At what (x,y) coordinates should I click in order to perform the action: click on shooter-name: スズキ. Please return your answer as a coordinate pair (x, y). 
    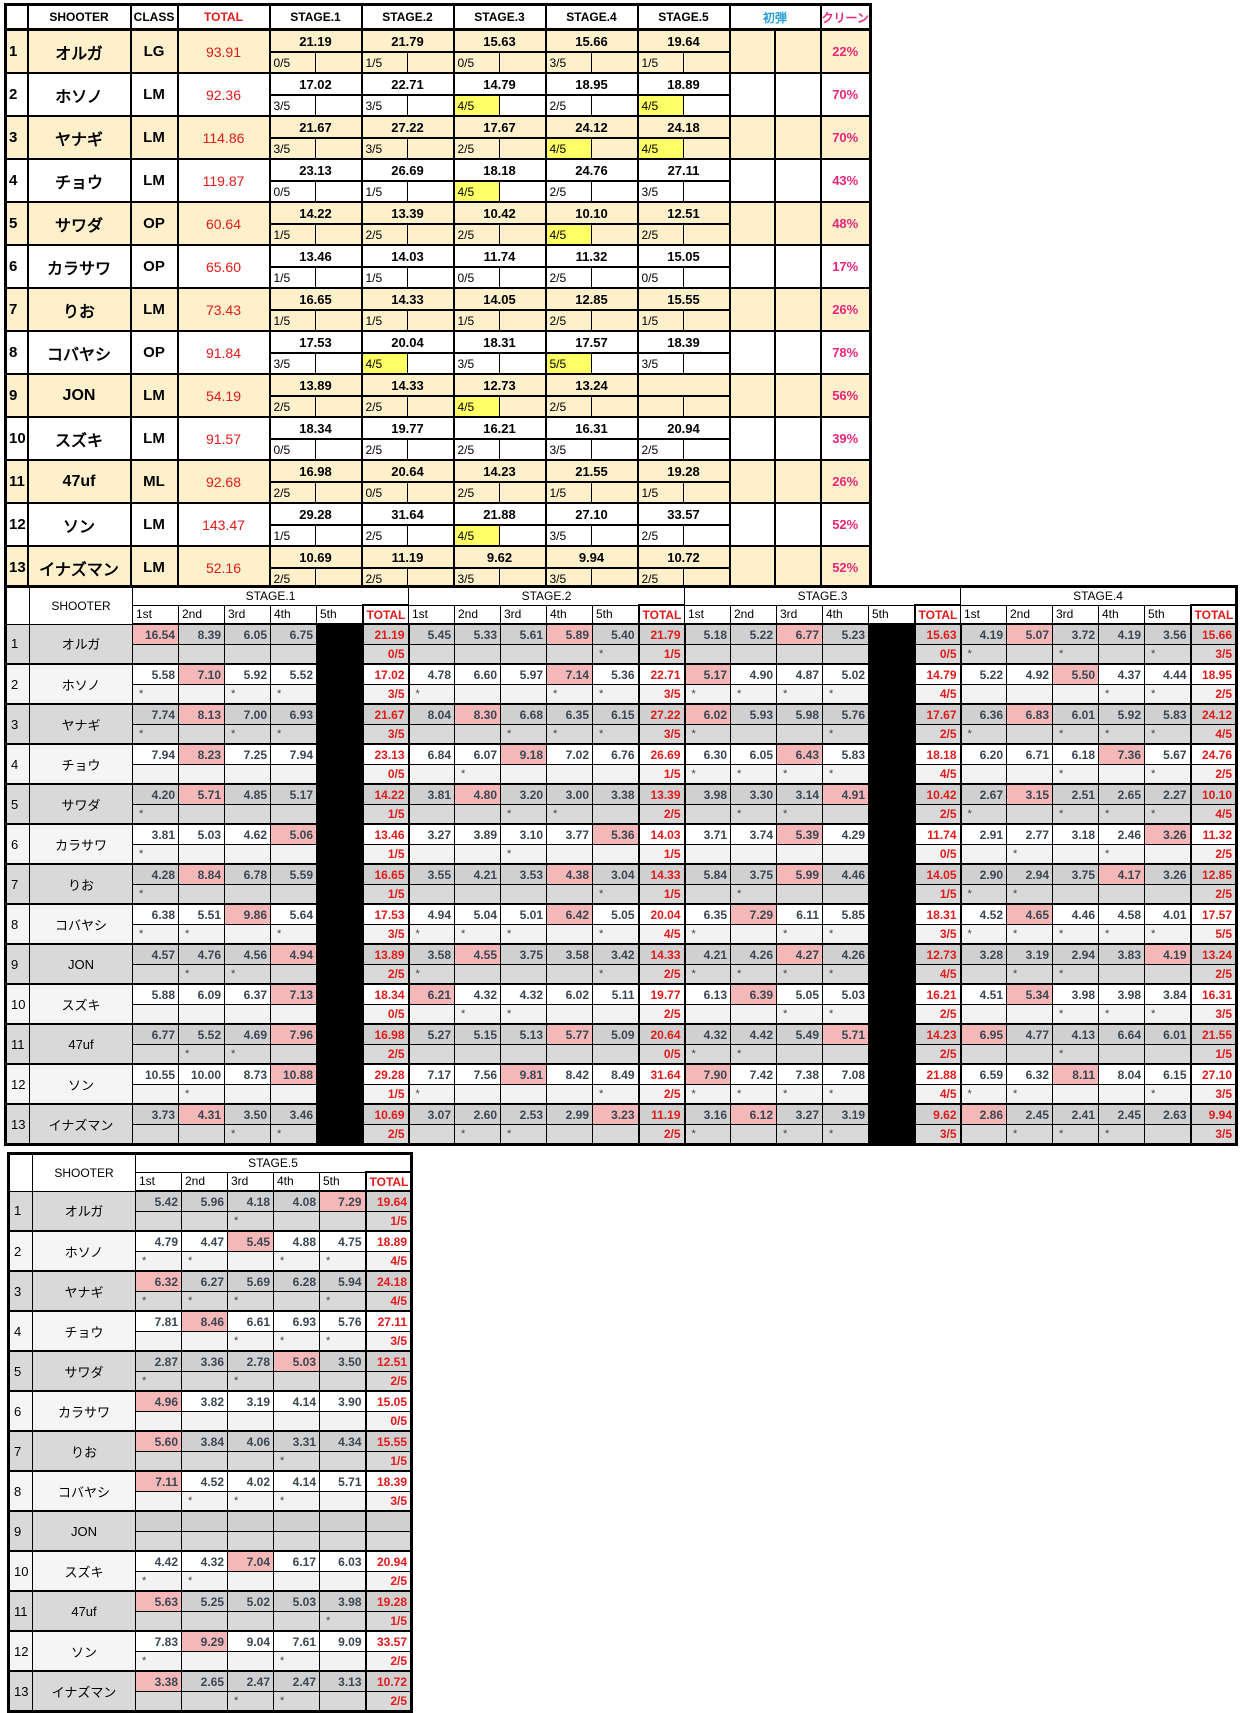
    Looking at the image, I should click on (84, 1571).